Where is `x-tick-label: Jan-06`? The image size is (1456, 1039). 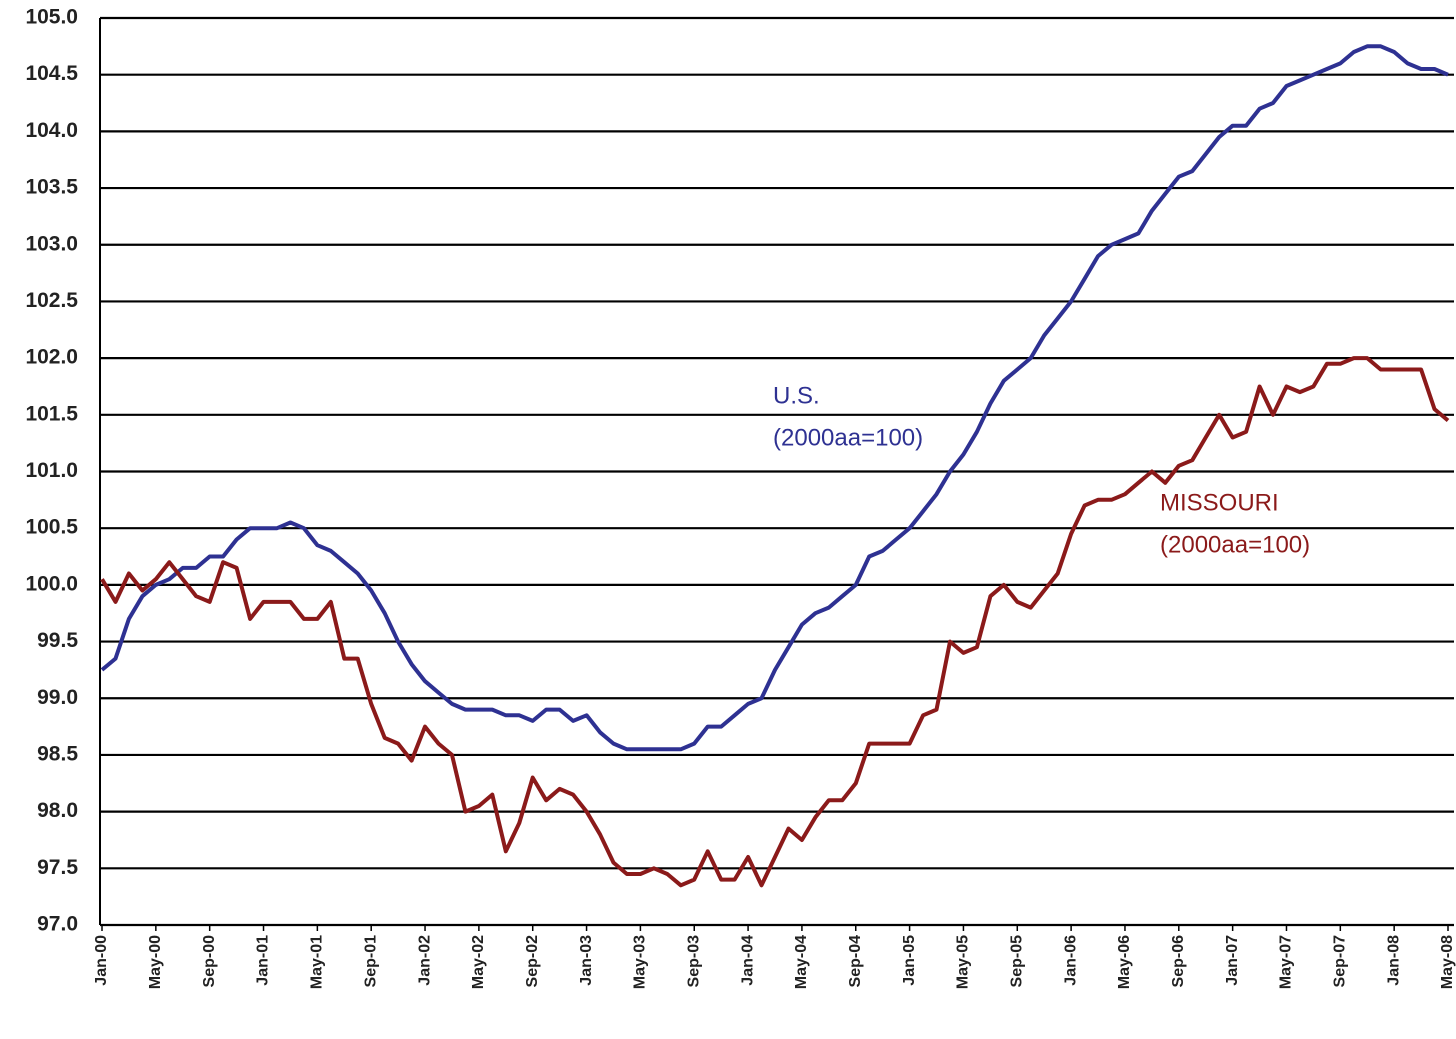
x-tick-label: Jan-06 is located at coordinates (1070, 960).